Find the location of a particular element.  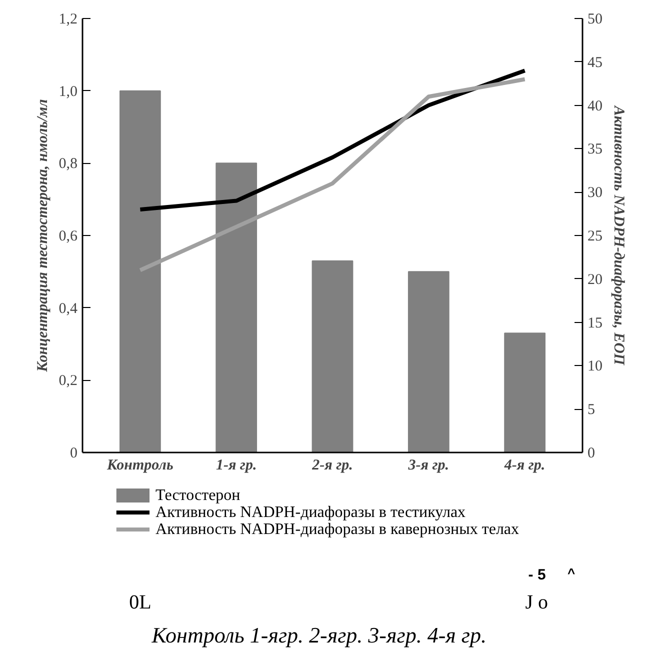

y2-tick-label: 10 is located at coordinates (595, 366).